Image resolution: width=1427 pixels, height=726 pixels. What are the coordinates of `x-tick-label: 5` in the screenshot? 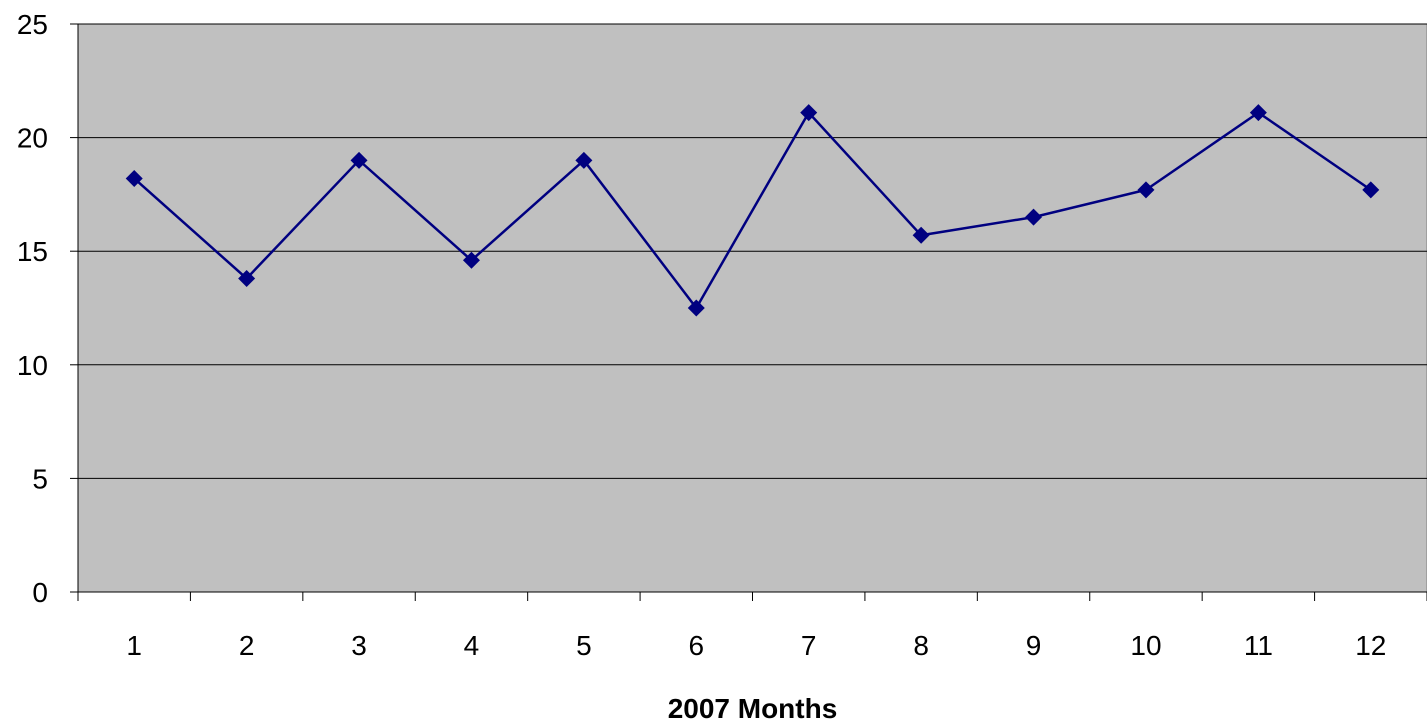 It's located at (584, 645).